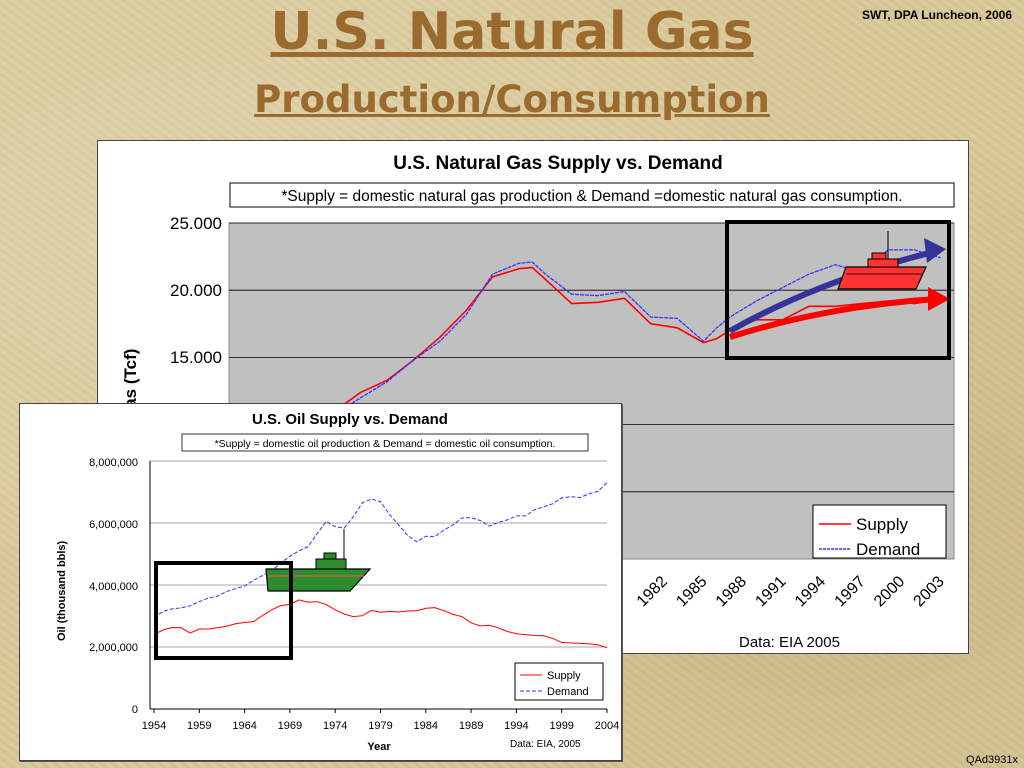 This screenshot has height=768, width=1024. What do you see at coordinates (135, 710) in the screenshot?
I see `oil-y-tick: 0` at bounding box center [135, 710].